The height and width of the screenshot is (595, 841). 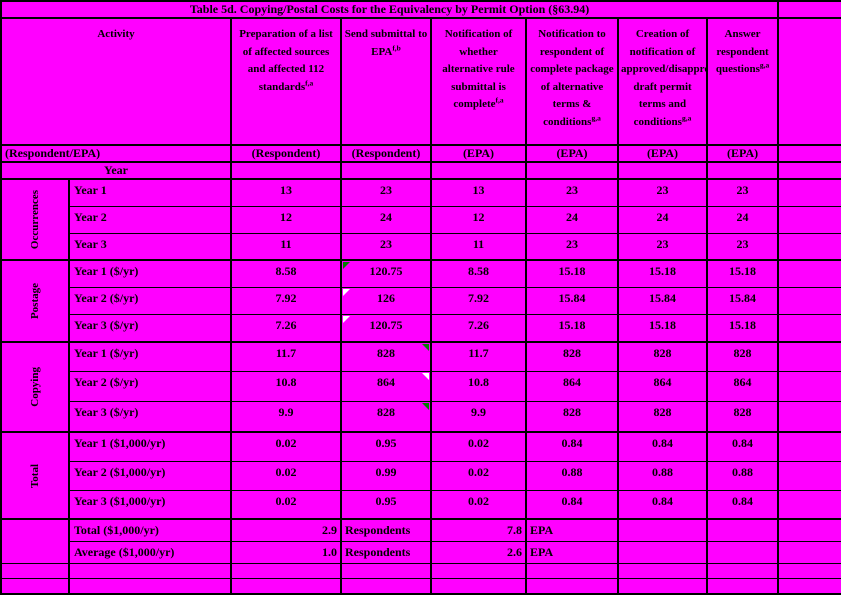 What do you see at coordinates (386, 475) in the screenshot?
I see `value-cell: 0.99` at bounding box center [386, 475].